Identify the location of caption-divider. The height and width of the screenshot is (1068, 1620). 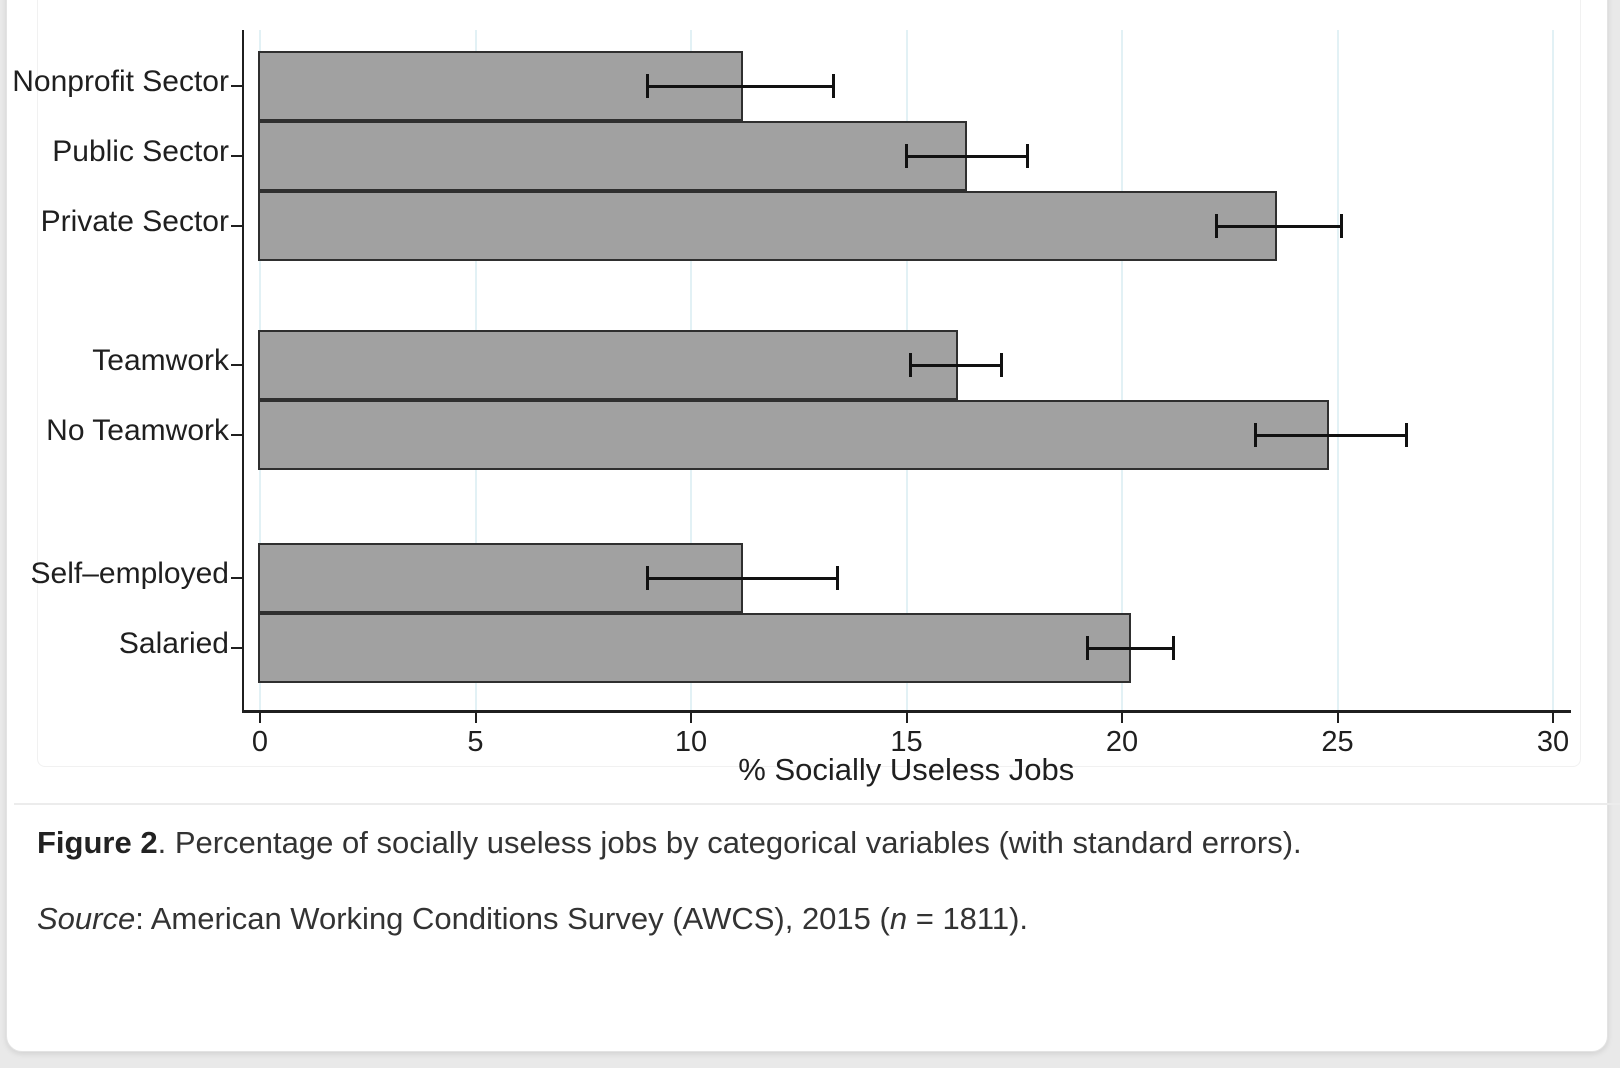
(817, 804).